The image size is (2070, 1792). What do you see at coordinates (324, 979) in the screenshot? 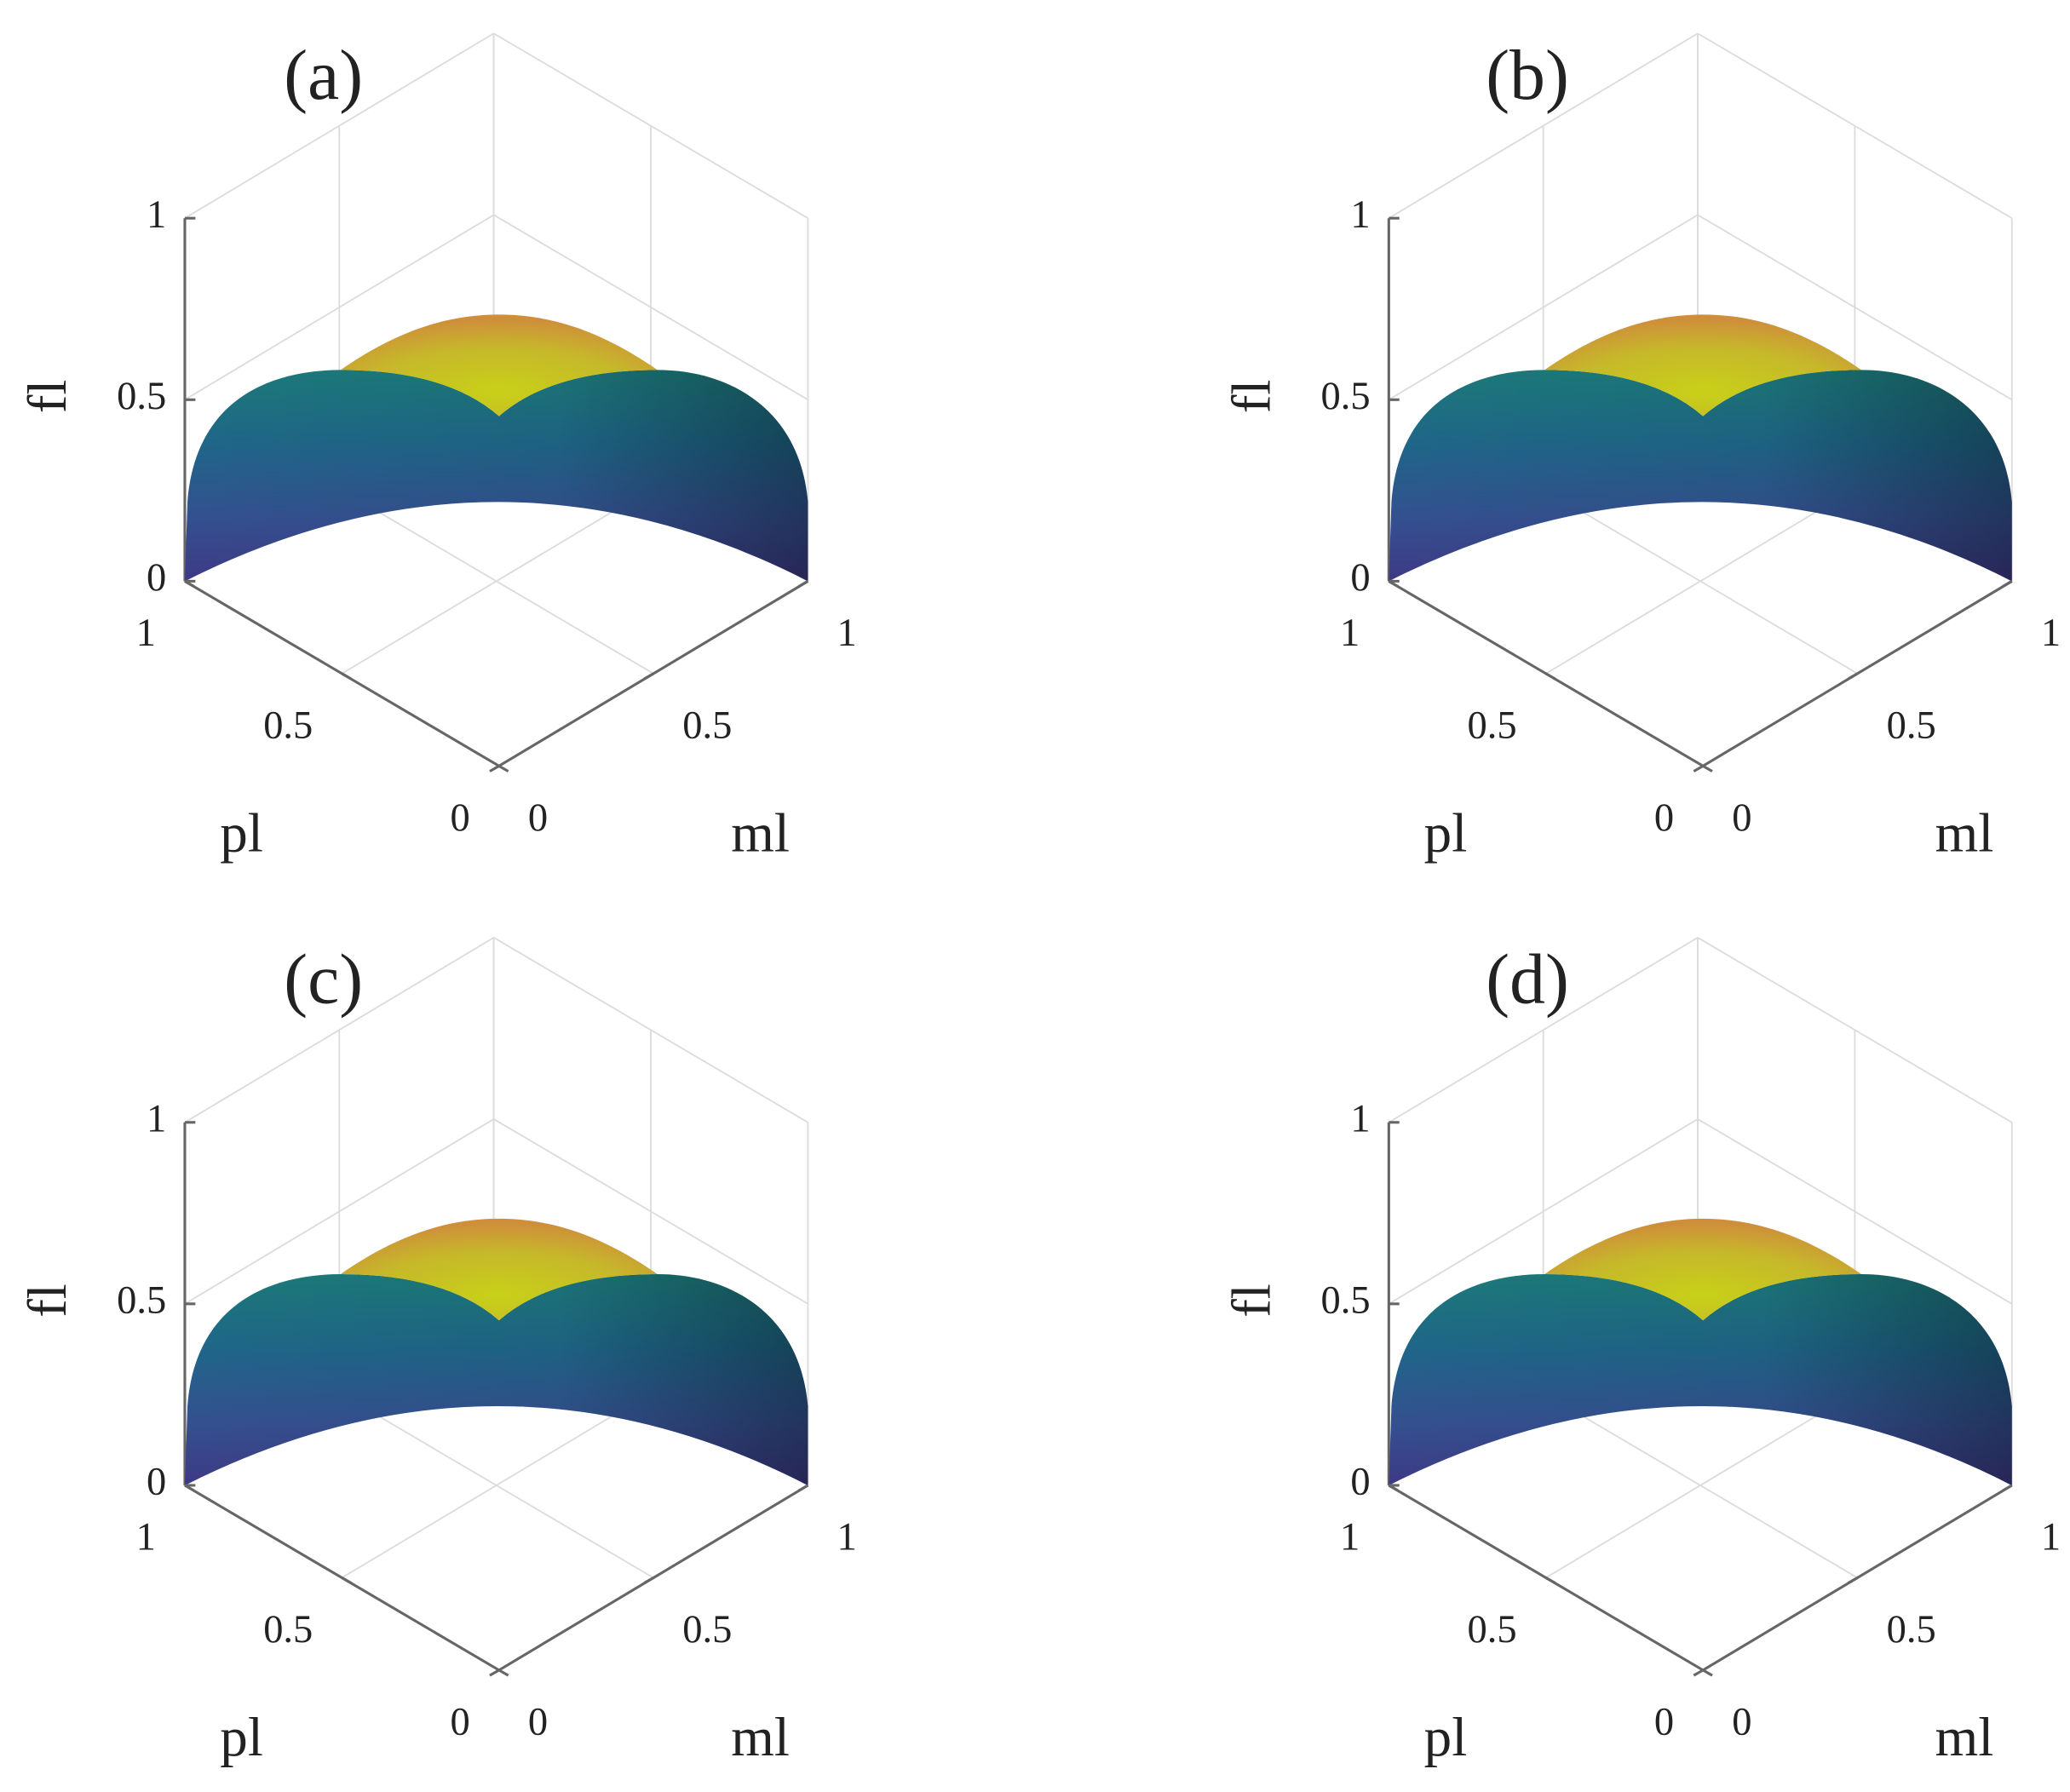
I see `panel-title: (c)` at bounding box center [324, 979].